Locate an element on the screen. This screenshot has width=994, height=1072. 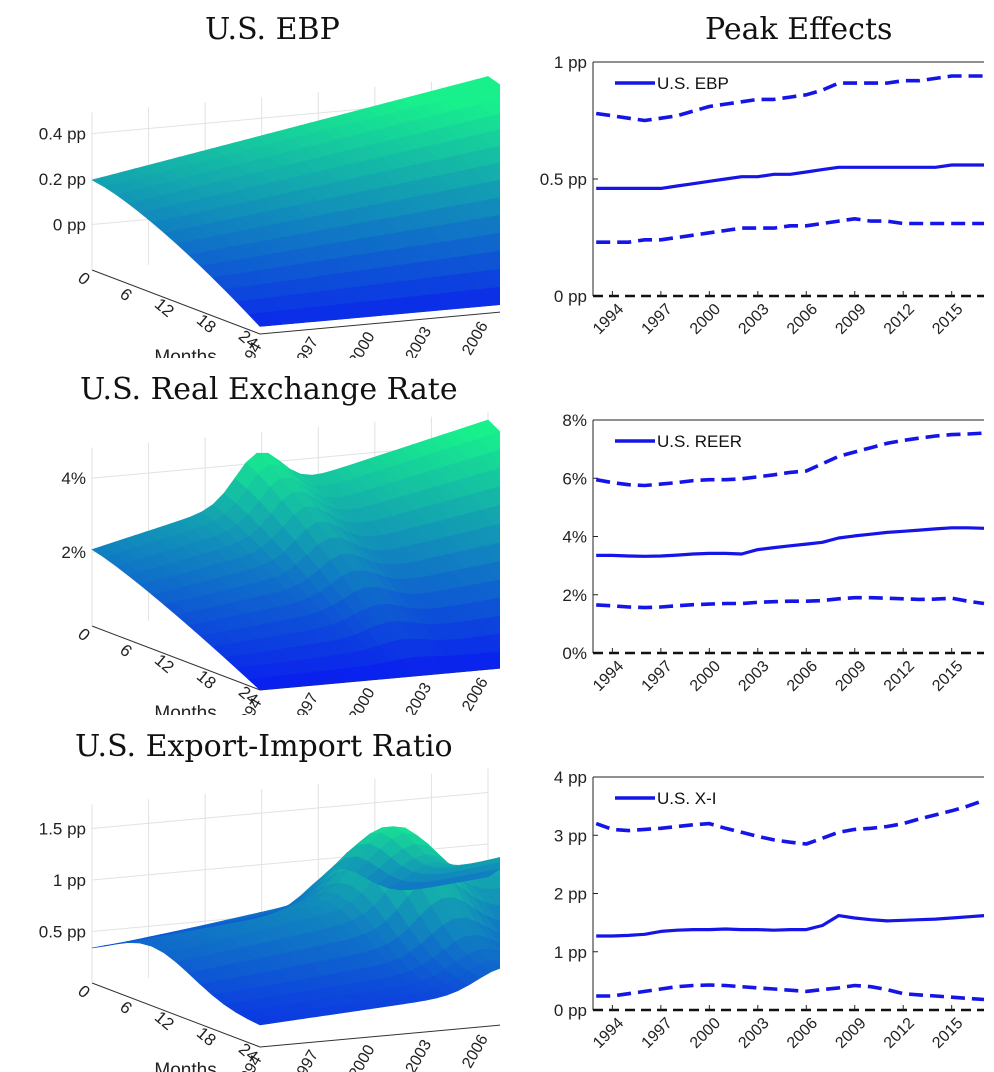
y-tick-label: 6% is located at coordinates (574, 478).